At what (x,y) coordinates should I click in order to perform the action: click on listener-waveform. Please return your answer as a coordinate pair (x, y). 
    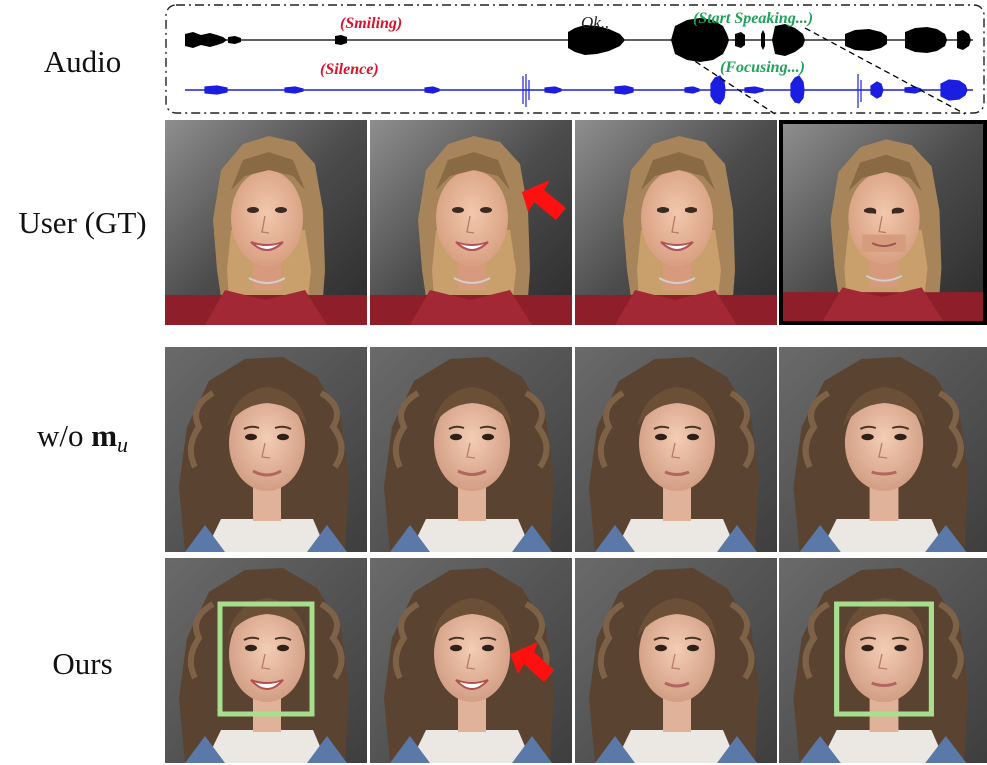
    Looking at the image, I should click on (586, 91).